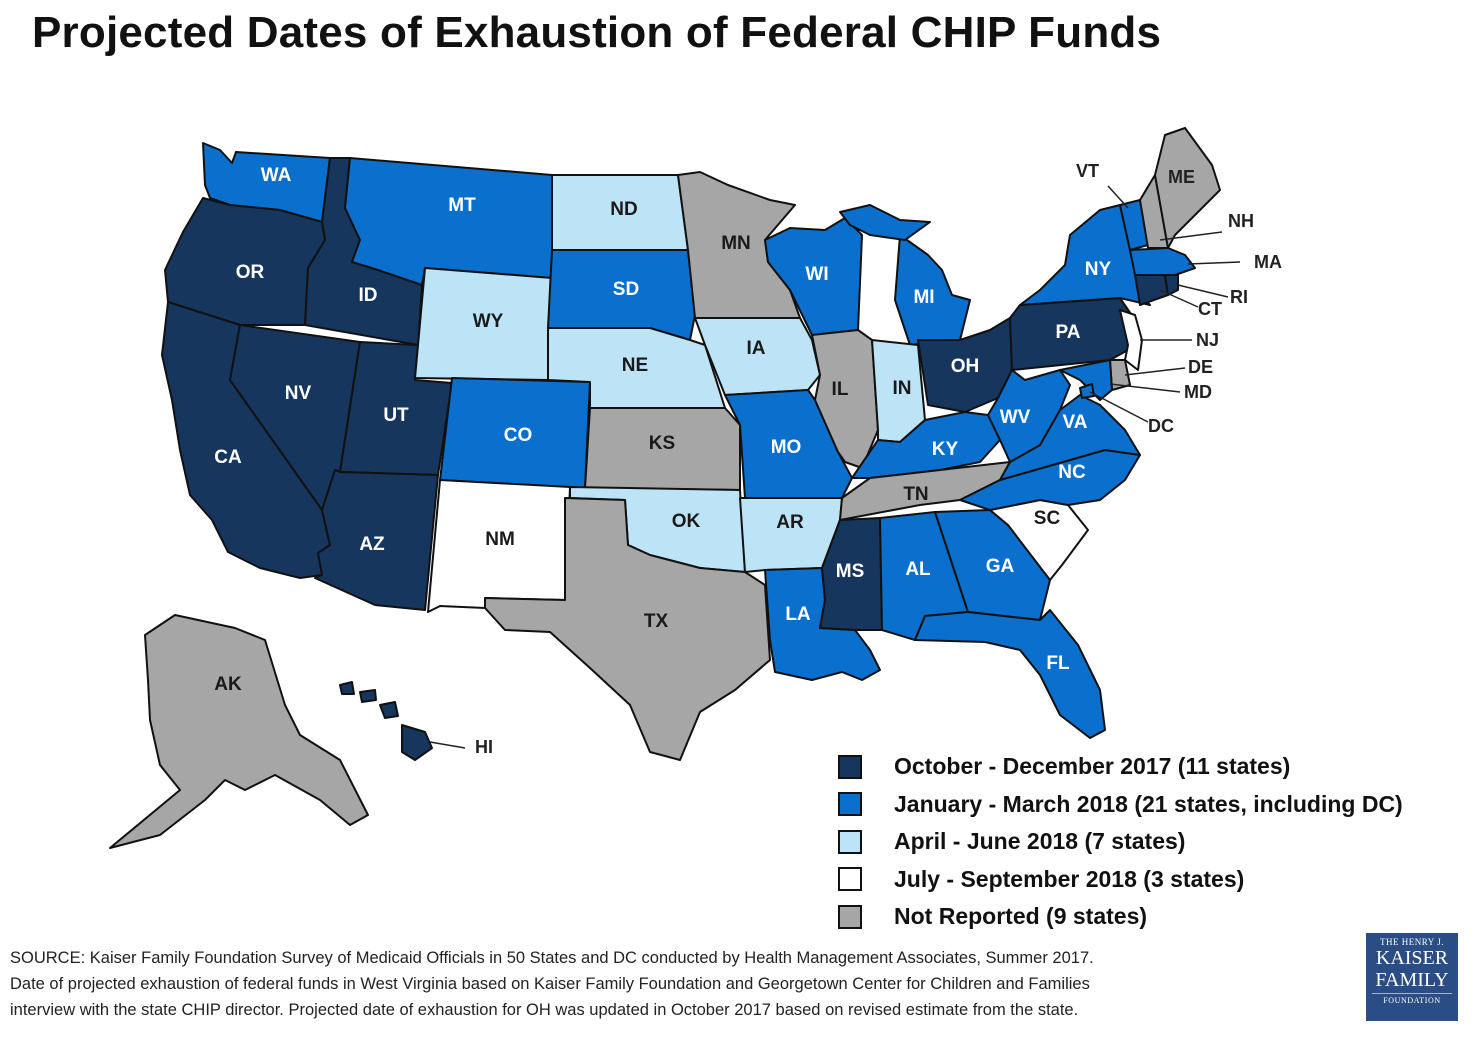 Image resolution: width=1484 pixels, height=1045 pixels. I want to click on legend-item: July - September 2018 (3 states), so click(1120, 880).